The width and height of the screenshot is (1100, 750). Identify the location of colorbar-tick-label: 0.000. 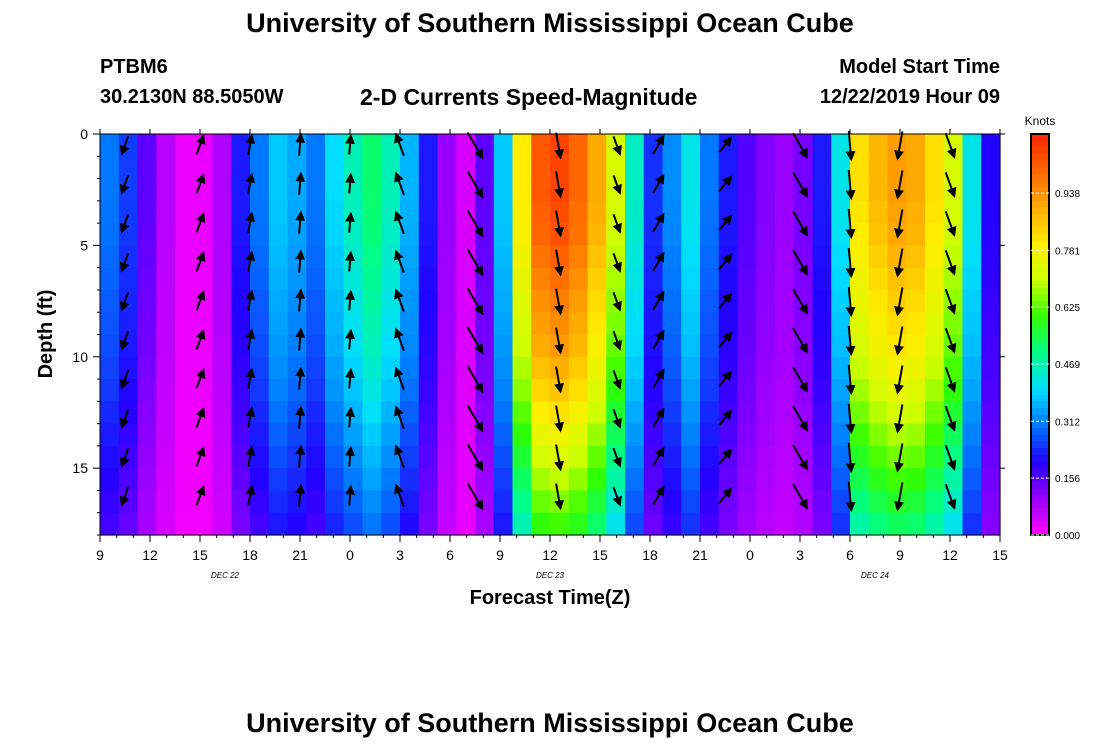
(1067, 536).